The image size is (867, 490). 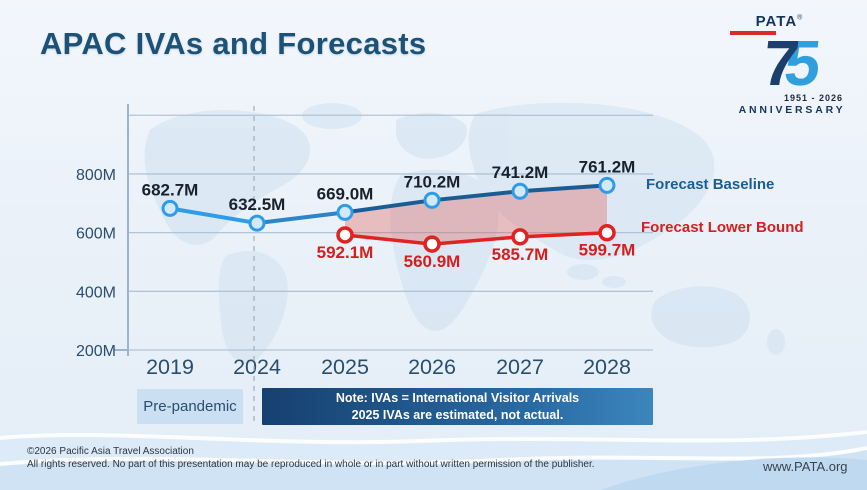 What do you see at coordinates (345, 252) in the screenshot?
I see `lower-bound-data-label: 592.1M` at bounding box center [345, 252].